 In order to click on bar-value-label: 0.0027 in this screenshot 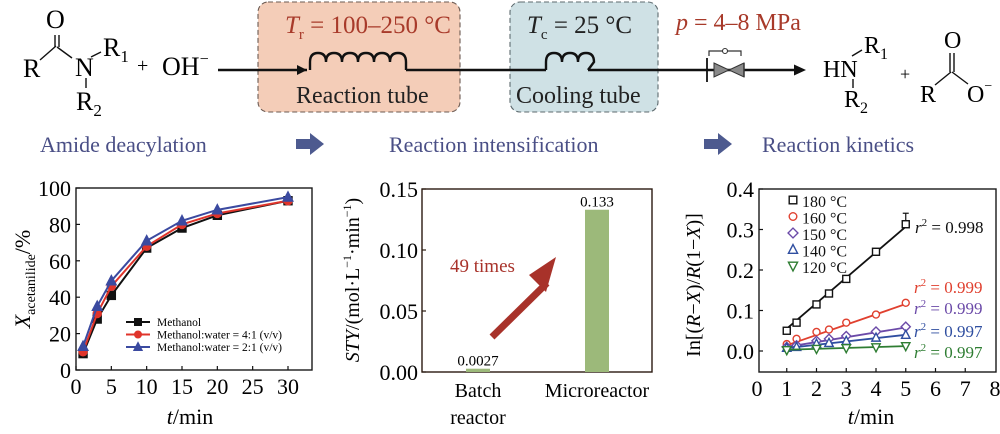, I will do `click(478, 362)`.